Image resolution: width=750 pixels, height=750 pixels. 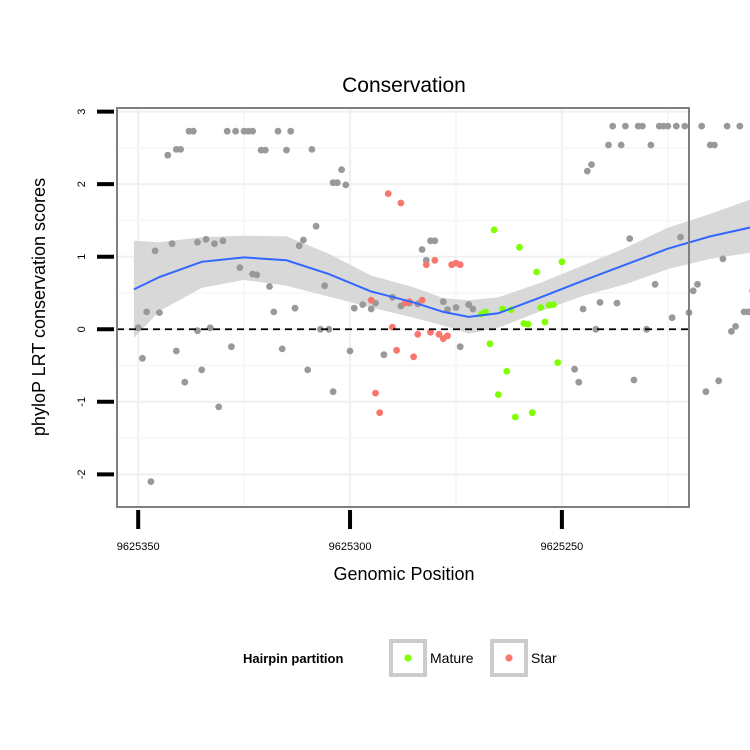 I want to click on legend-label: Star, so click(x=544, y=658).